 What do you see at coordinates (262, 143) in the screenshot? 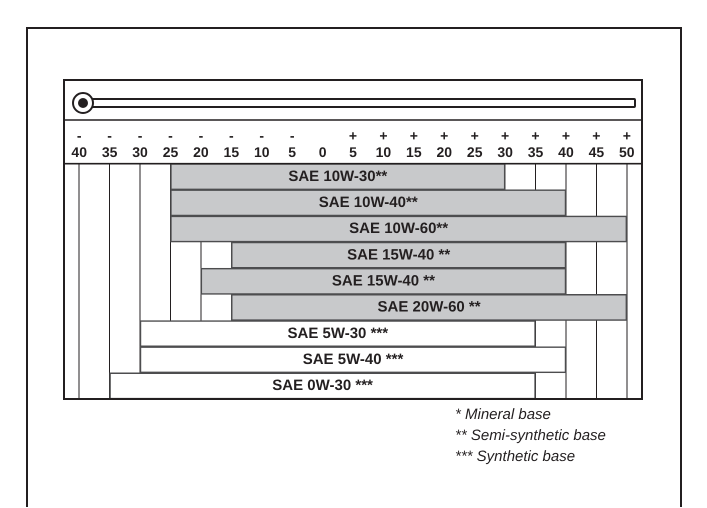
I see `x-tick-label: - 10` at bounding box center [262, 143].